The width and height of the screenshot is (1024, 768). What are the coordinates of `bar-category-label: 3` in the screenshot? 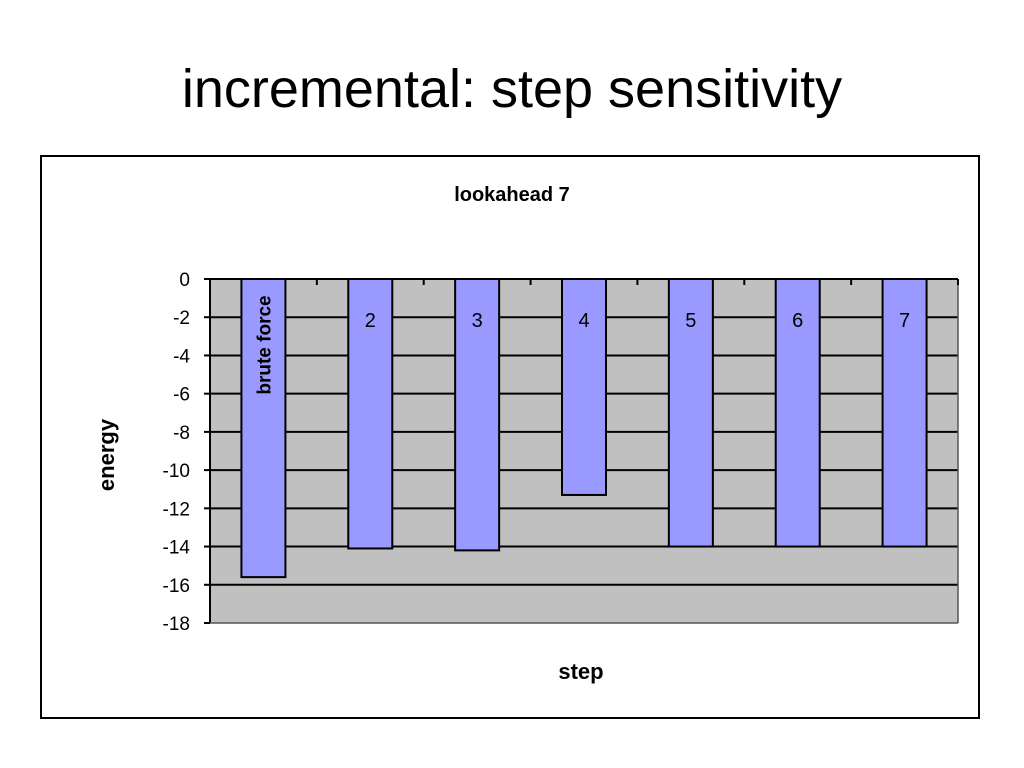 It's located at (477, 321).